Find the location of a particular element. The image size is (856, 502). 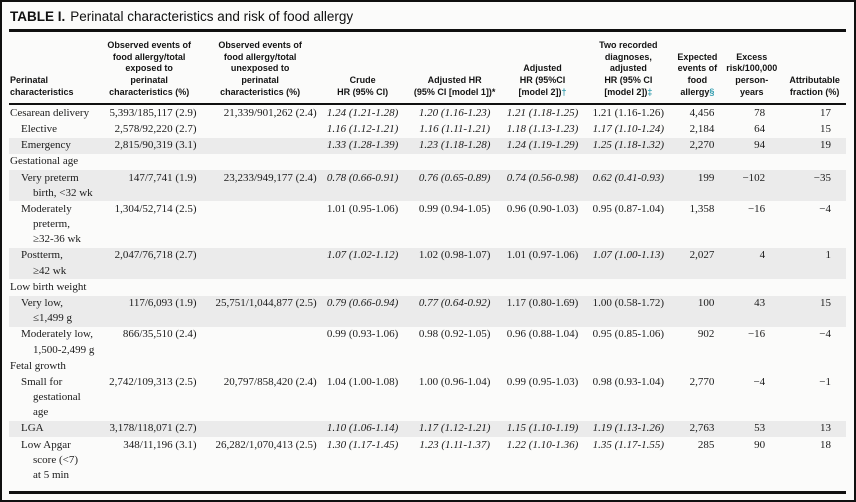

table-cell-adjusted-hr-model1: 1.23 (1.11-1.37) is located at coordinates (455, 444).